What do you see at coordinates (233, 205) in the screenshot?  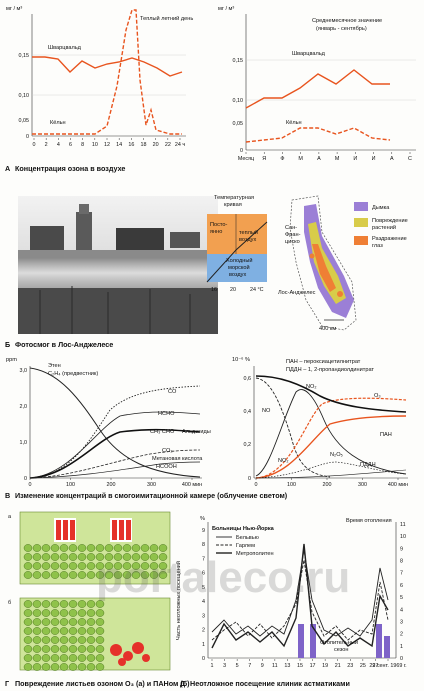 I see `label-temp-curve-2: кривая` at bounding box center [233, 205].